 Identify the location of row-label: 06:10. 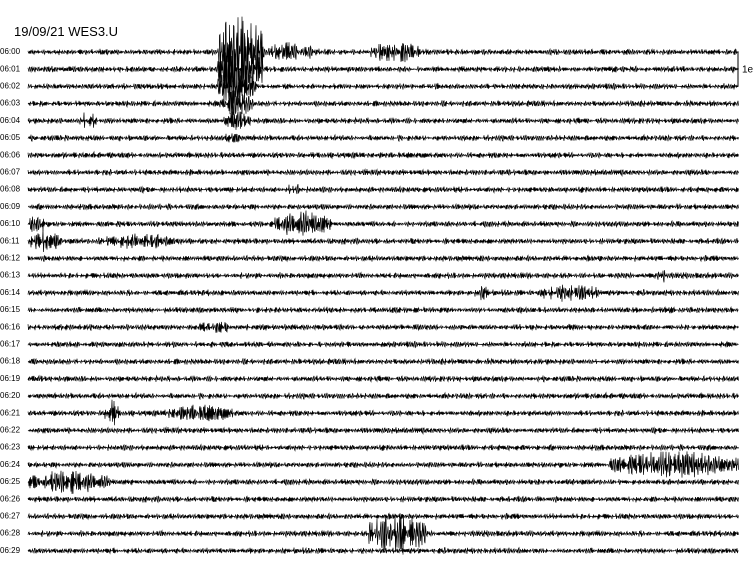
(10, 223).